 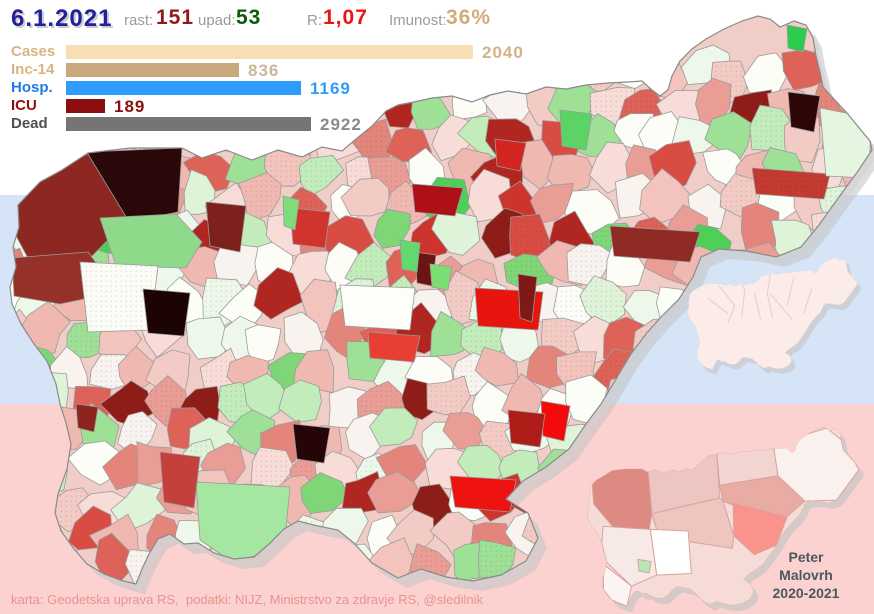 I want to click on bar-value: 2040, so click(x=503, y=52).